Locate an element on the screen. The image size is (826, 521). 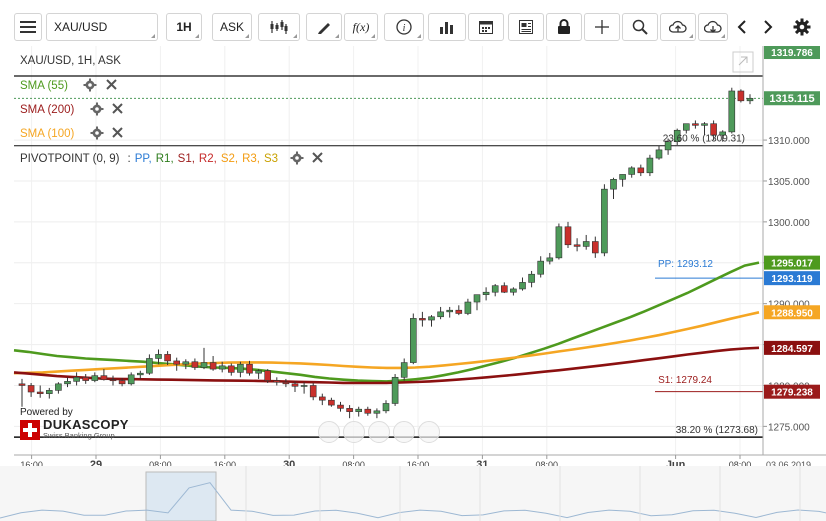
nav-forward-icon is located at coordinates (429, 432).